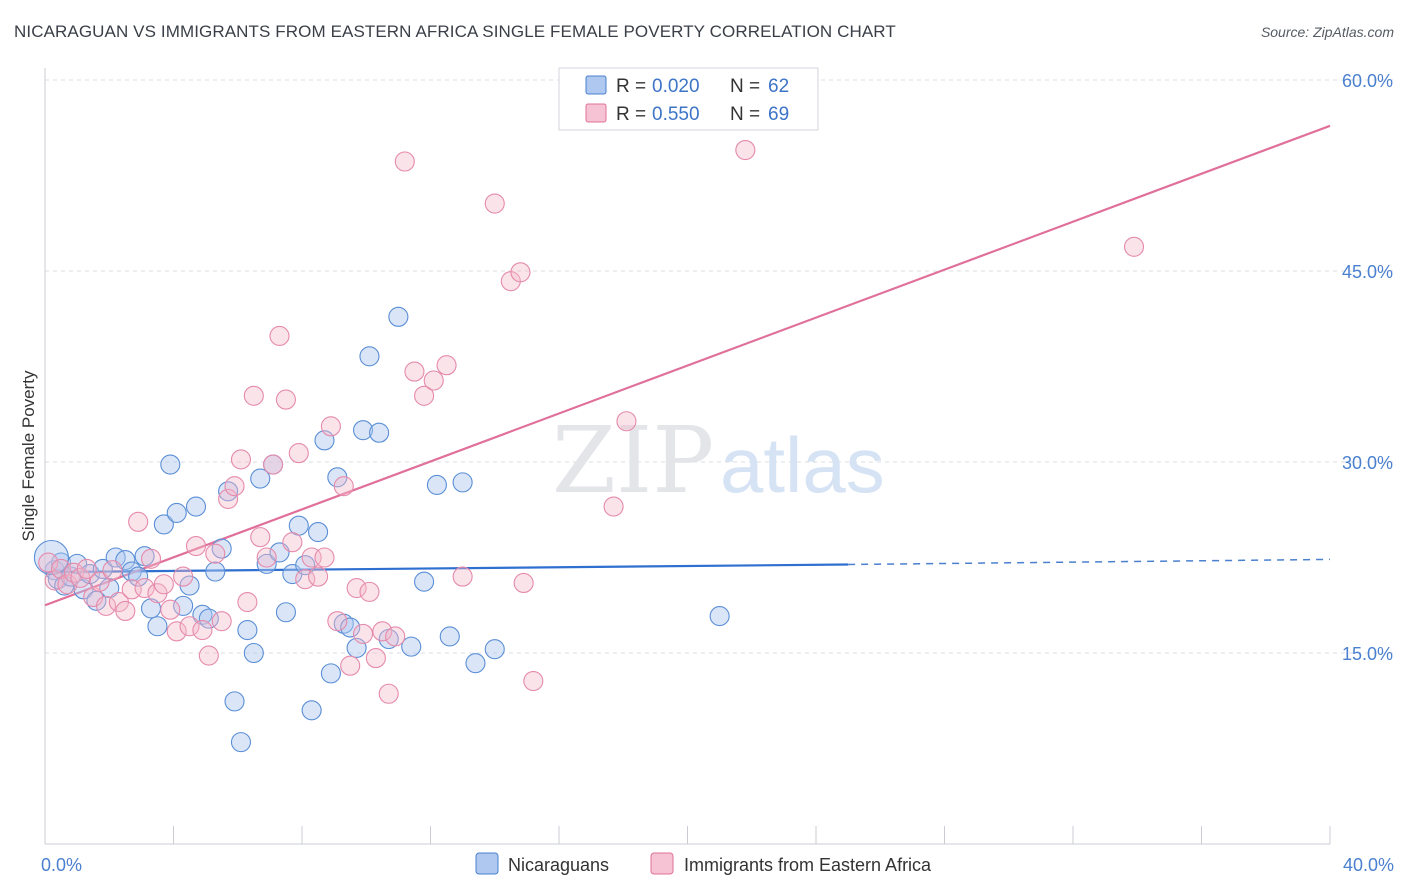 The width and height of the screenshot is (1406, 892). I want to click on stats-r-label-blue: R =, so click(633, 86).